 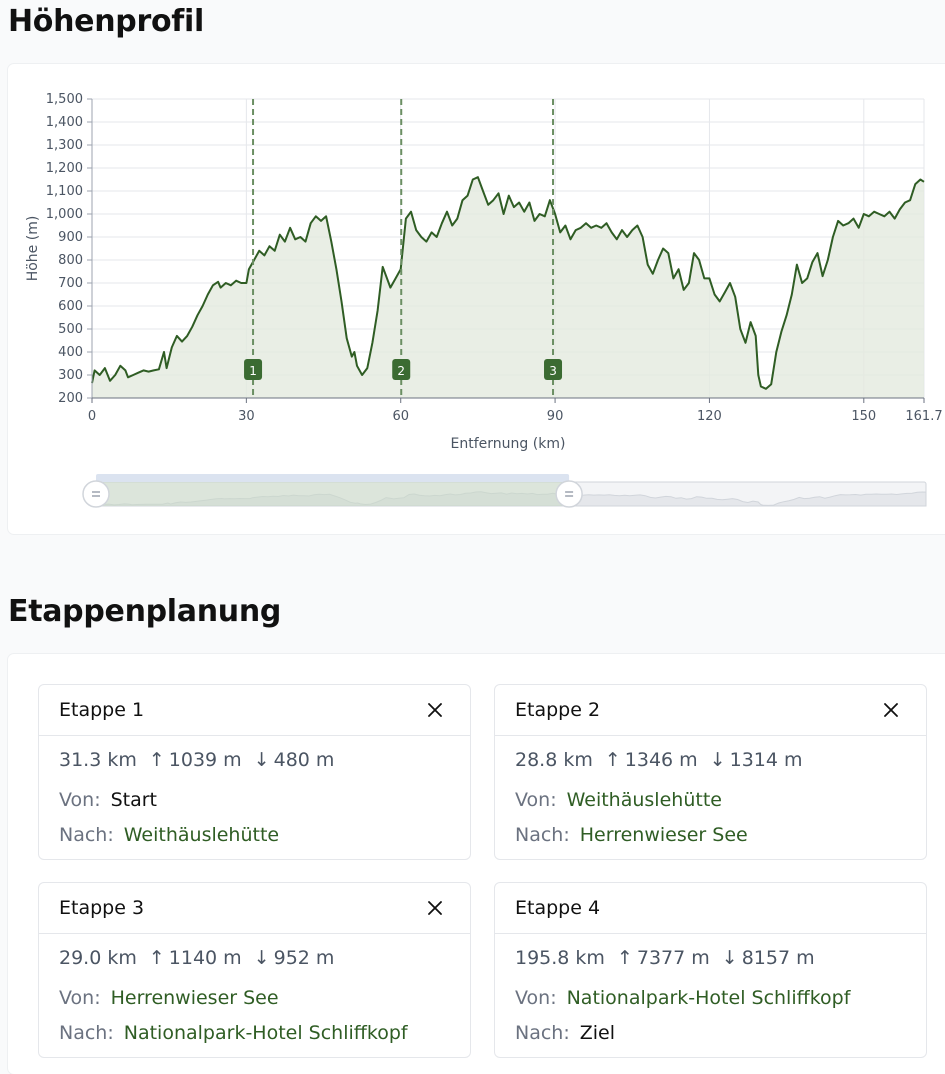 I want to click on stage-from-value: Nationalpark-Hotel Schliffkopf, so click(x=708, y=998).